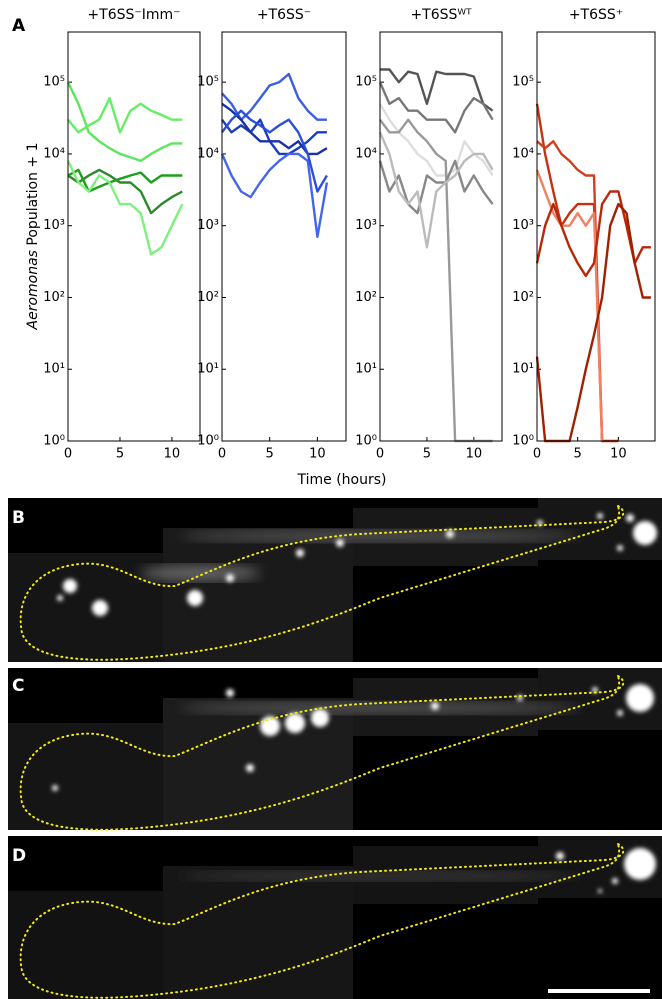 This screenshot has height=999, width=662. What do you see at coordinates (342, 480) in the screenshot?
I see `x-axis-label: Time (hours)` at bounding box center [342, 480].